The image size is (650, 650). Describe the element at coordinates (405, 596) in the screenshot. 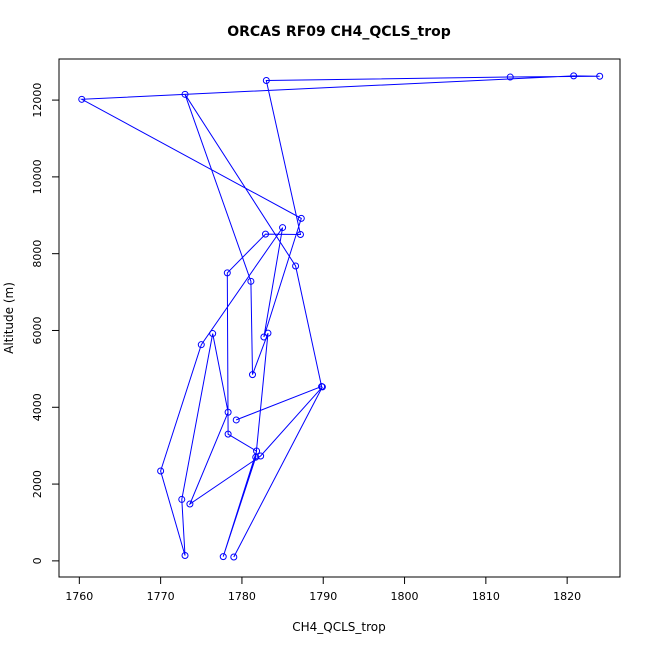

I see `x-tick-label: 1800` at that location.